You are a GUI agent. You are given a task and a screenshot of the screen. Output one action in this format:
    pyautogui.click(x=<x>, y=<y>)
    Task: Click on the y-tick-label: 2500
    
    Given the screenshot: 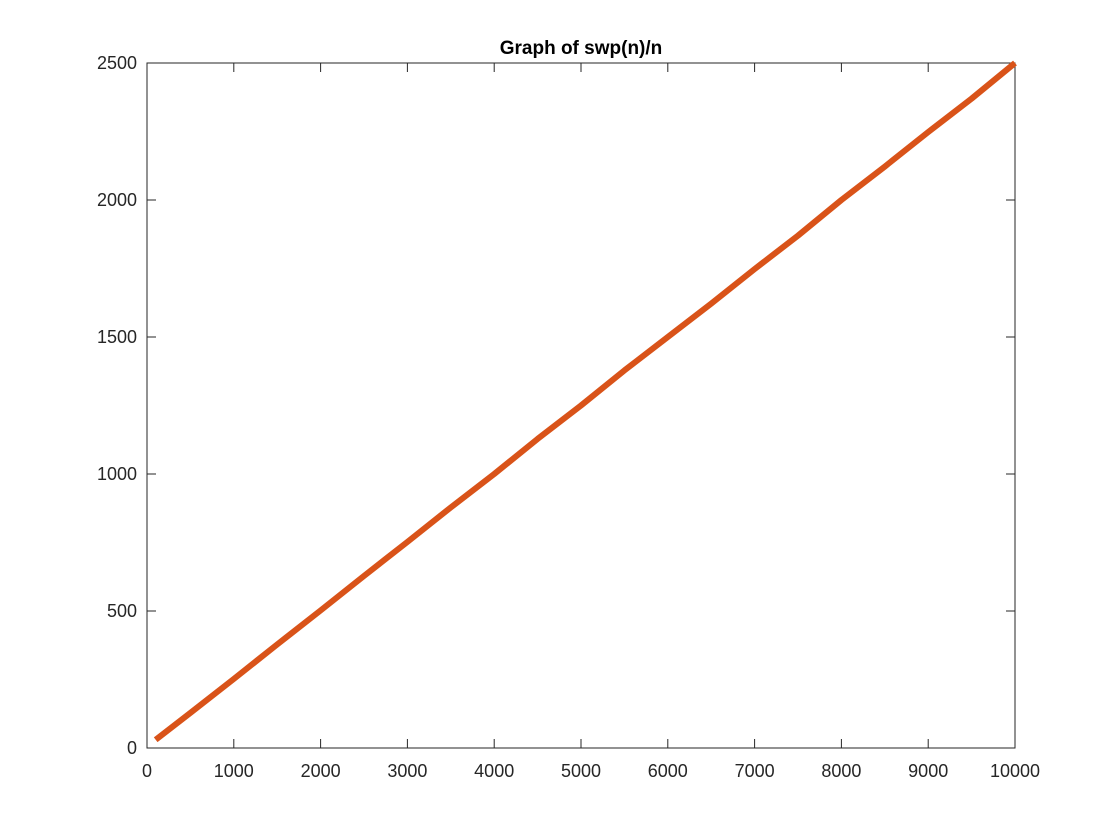 What is the action you would take?
    pyautogui.click(x=117, y=63)
    